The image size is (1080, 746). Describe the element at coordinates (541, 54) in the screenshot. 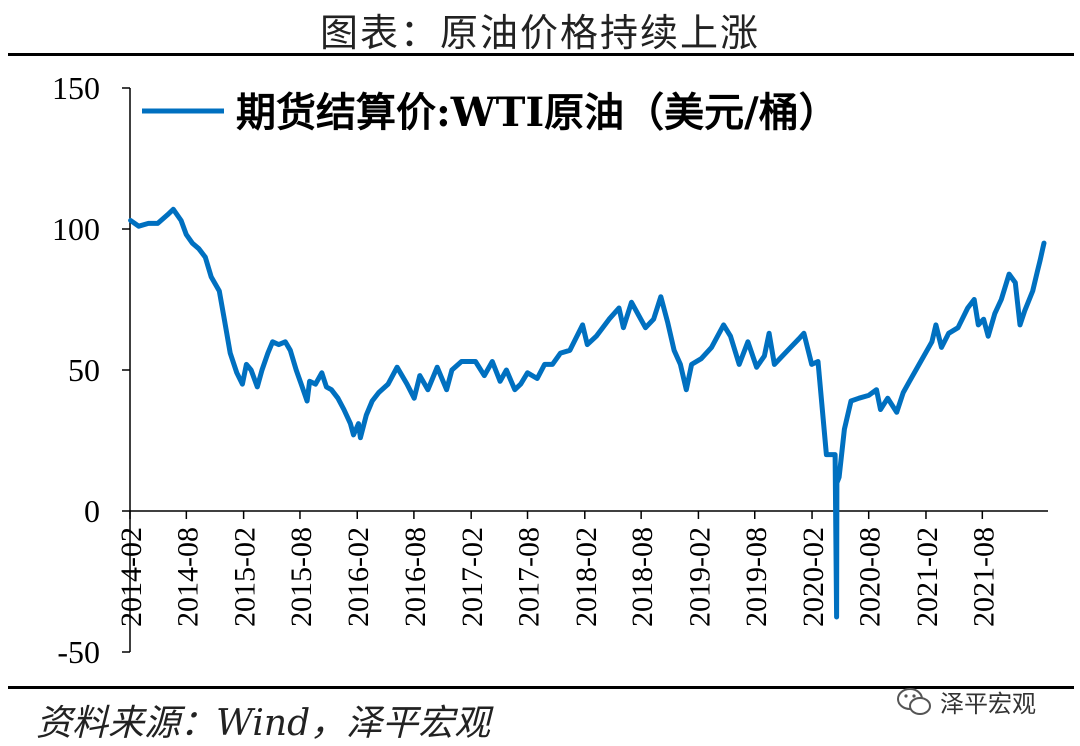

I see `top-divider` at that location.